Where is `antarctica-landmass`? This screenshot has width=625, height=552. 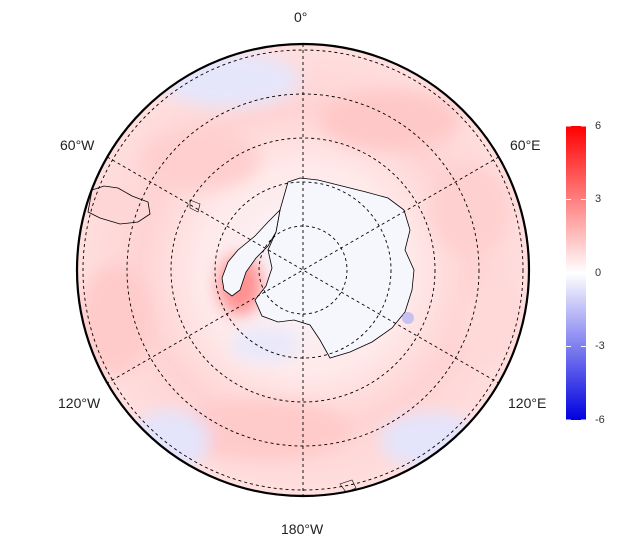
antarctica-landmass is located at coordinates (334, 268).